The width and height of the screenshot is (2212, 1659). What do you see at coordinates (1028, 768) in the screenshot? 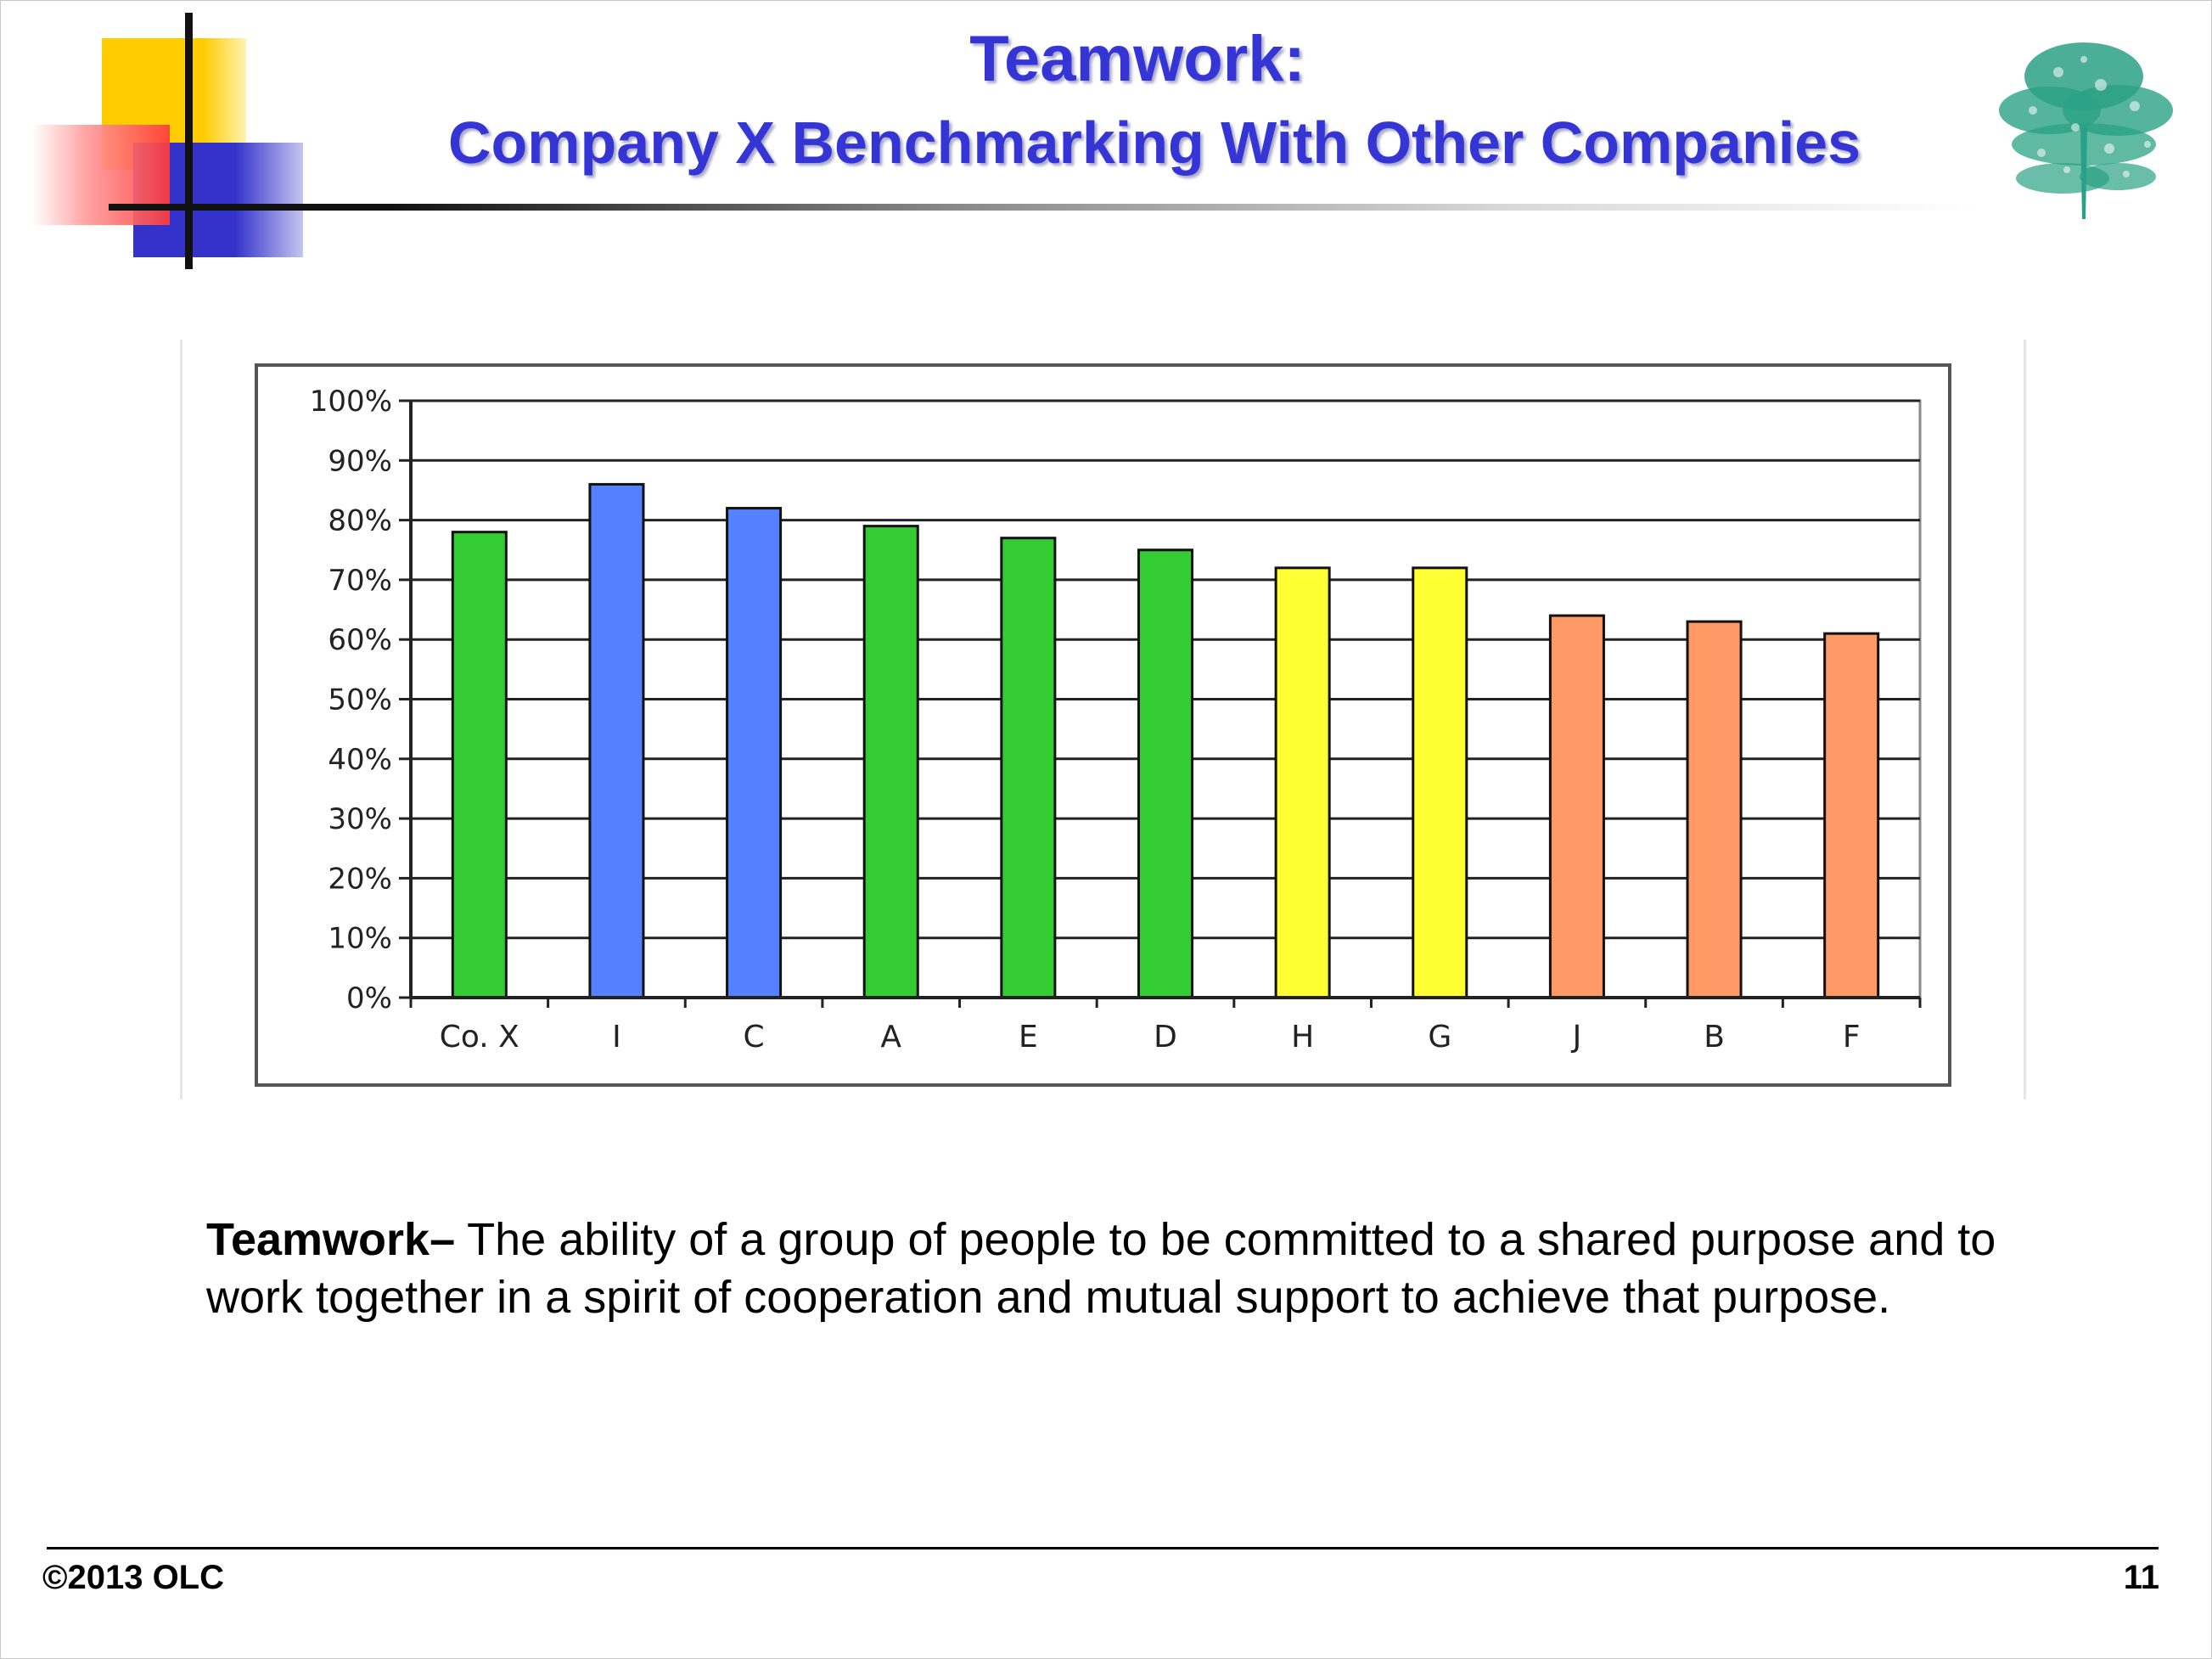
I see `bar-e` at bounding box center [1028, 768].